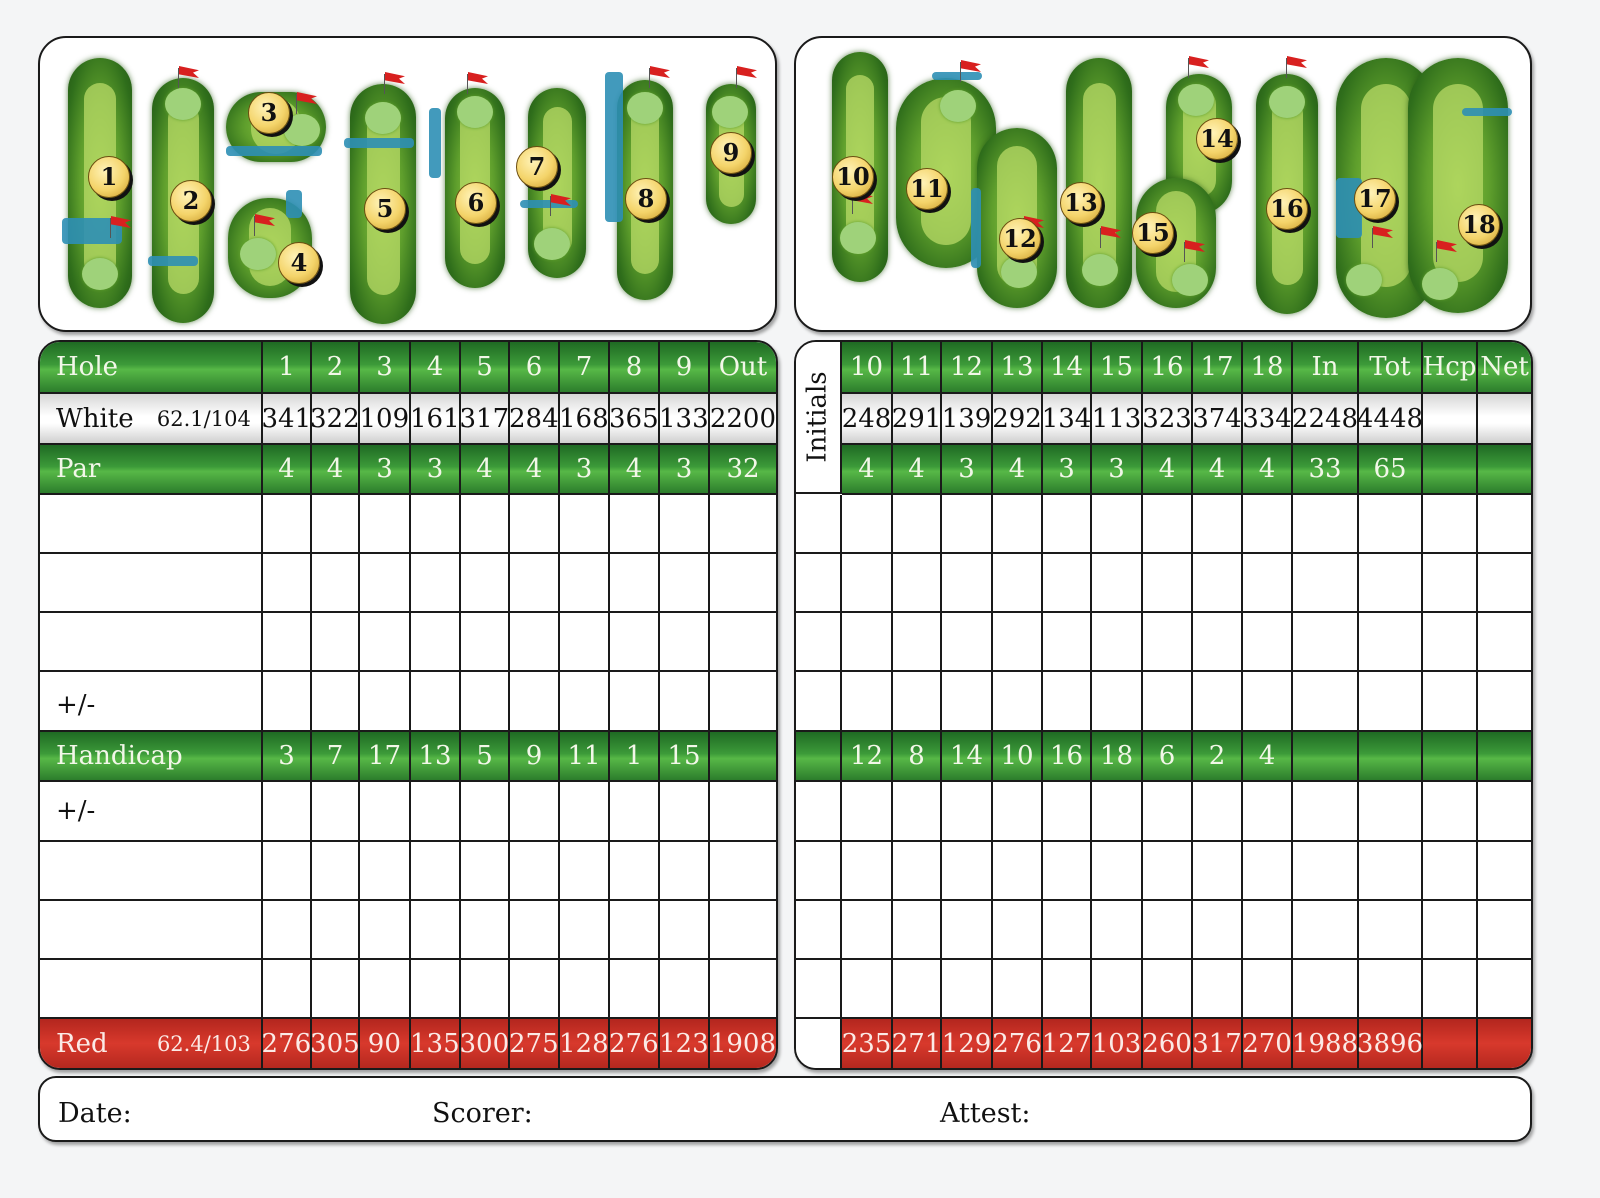 The width and height of the screenshot is (1600, 1198). What do you see at coordinates (730, 1110) in the screenshot?
I see `scorer-field` at bounding box center [730, 1110].